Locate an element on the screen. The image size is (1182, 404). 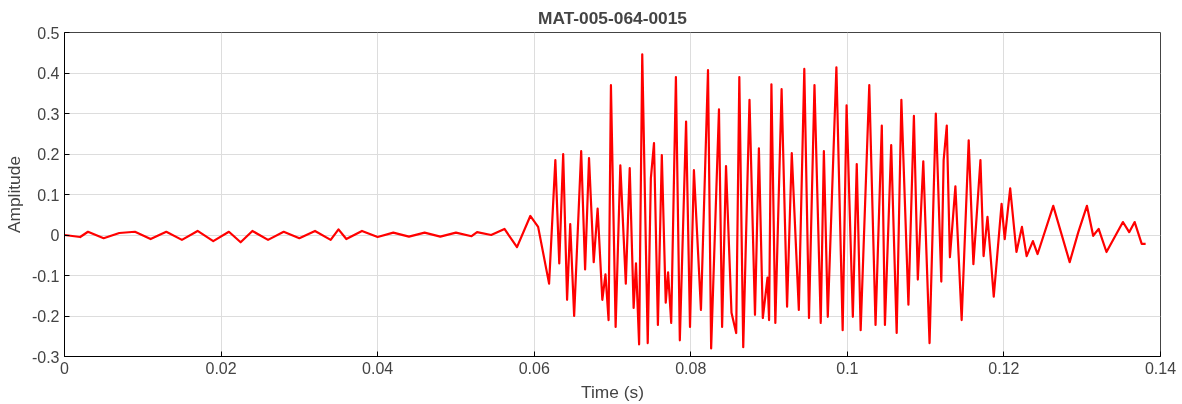
y-tick-label: -0.2 is located at coordinates (45, 316).